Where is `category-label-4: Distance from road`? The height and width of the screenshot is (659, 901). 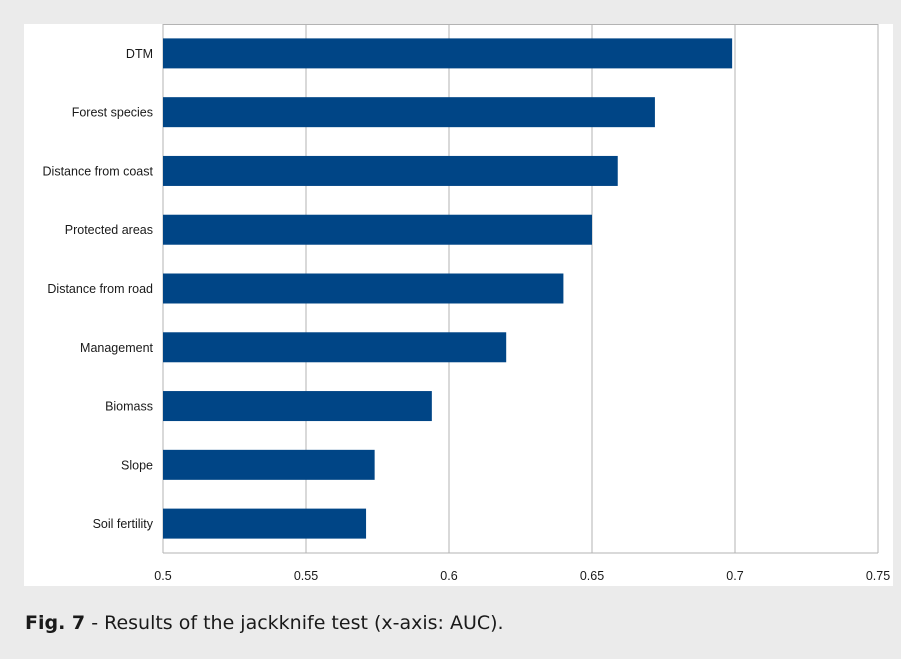 category-label-4: Distance from road is located at coordinates (100, 289).